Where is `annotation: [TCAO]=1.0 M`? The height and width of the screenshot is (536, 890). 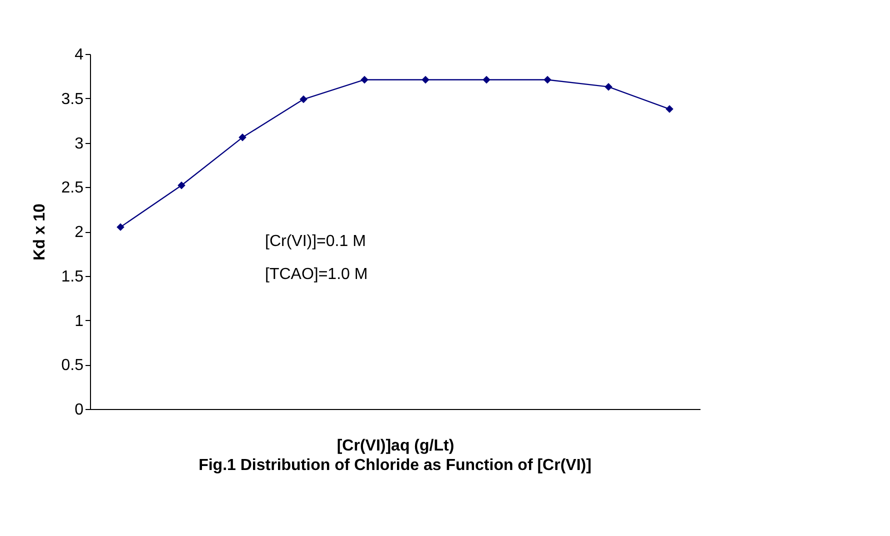
annotation: [TCAO]=1.0 M is located at coordinates (316, 274).